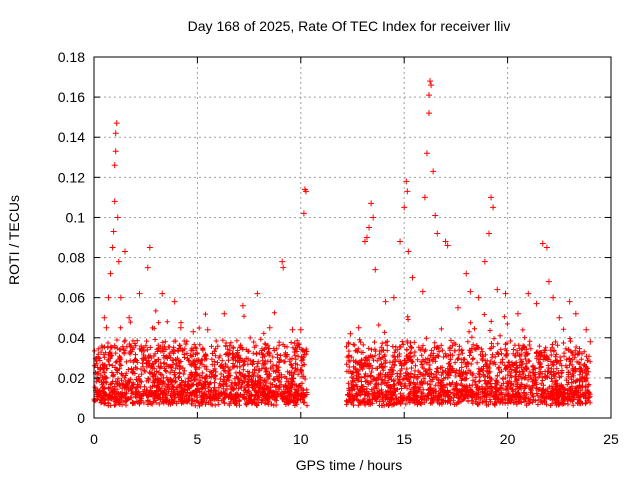 Image resolution: width=640 pixels, height=480 pixels. What do you see at coordinates (71, 177) in the screenshot?
I see `y-tick-label: 0.12` at bounding box center [71, 177].